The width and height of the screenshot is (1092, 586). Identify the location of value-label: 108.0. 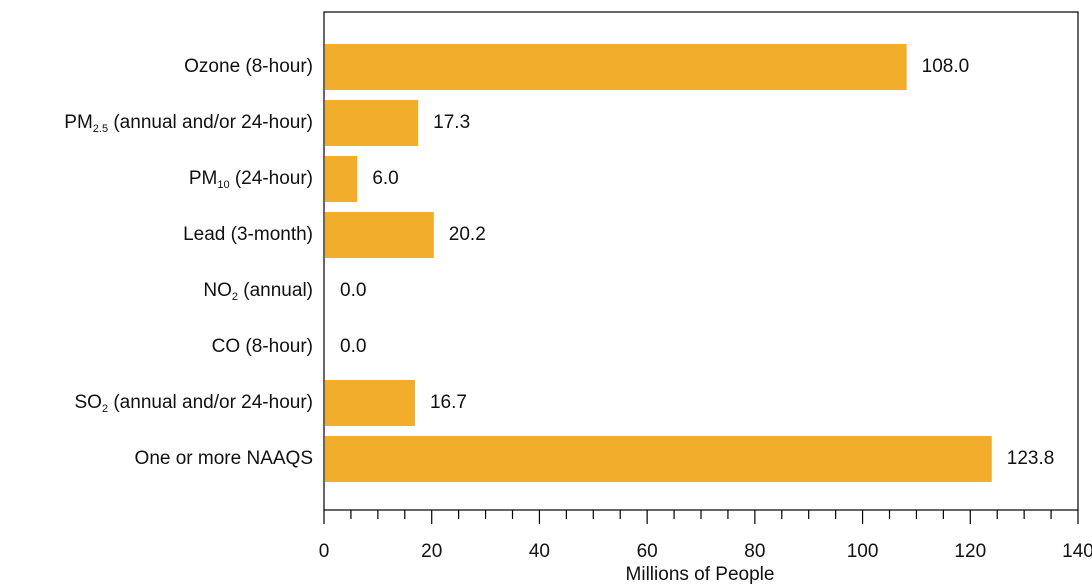
(945, 66).